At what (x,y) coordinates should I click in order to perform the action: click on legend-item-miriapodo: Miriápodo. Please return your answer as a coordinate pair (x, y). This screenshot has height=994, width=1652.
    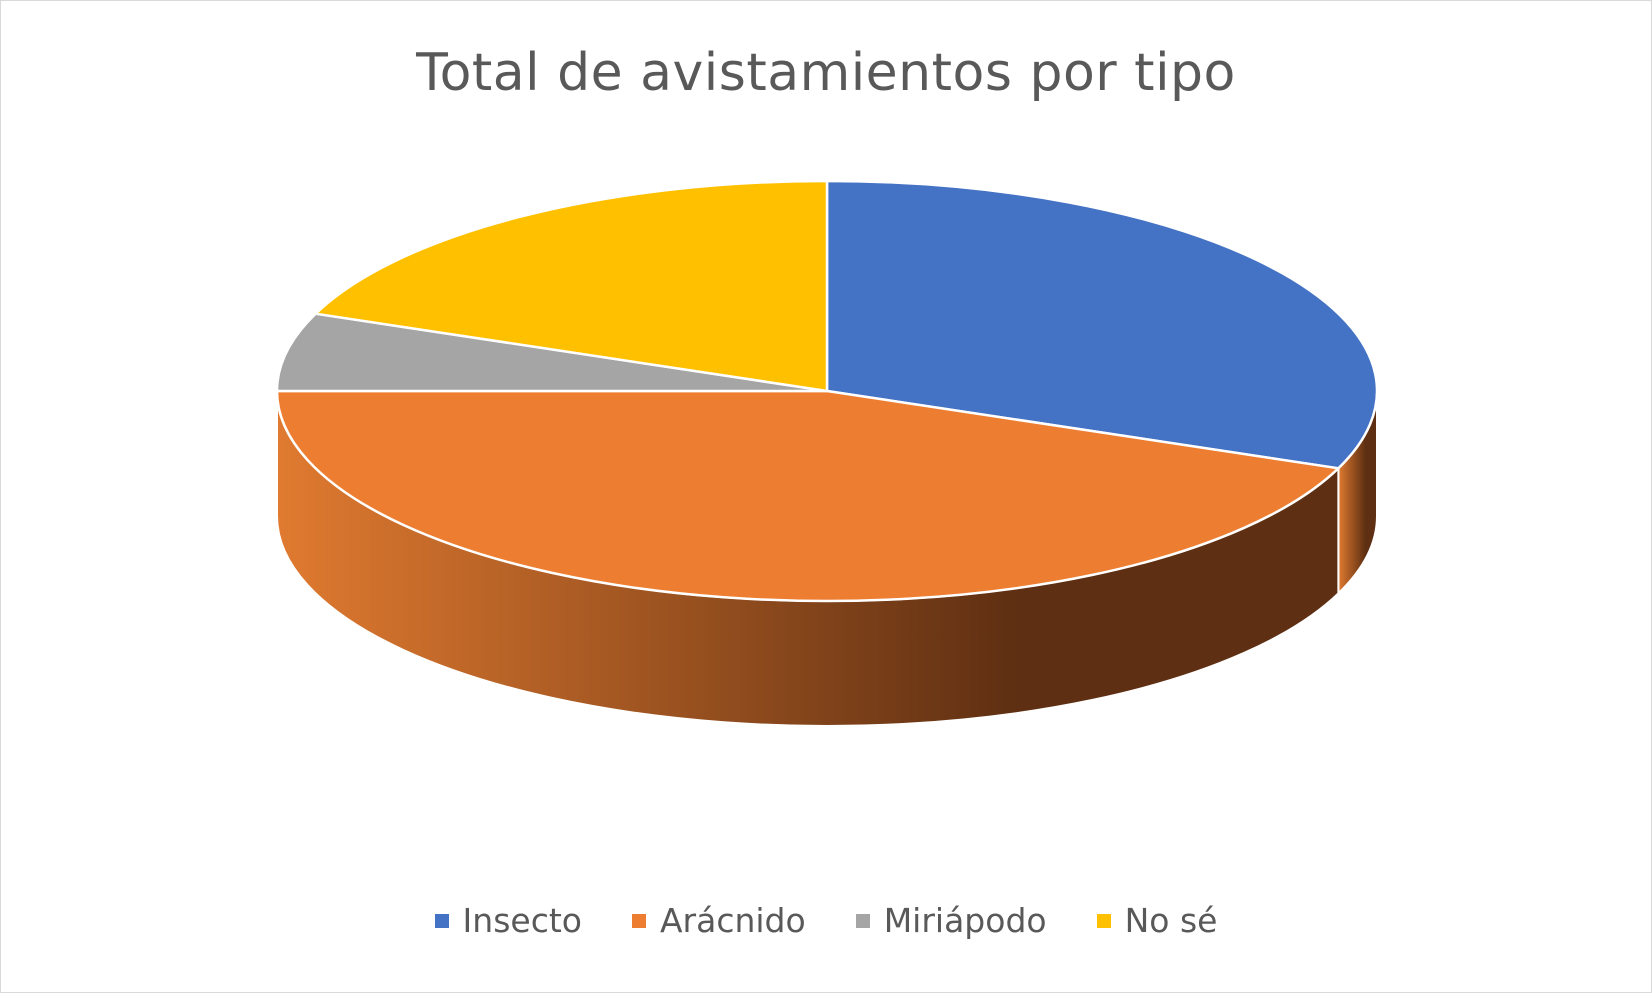
    Looking at the image, I should click on (951, 920).